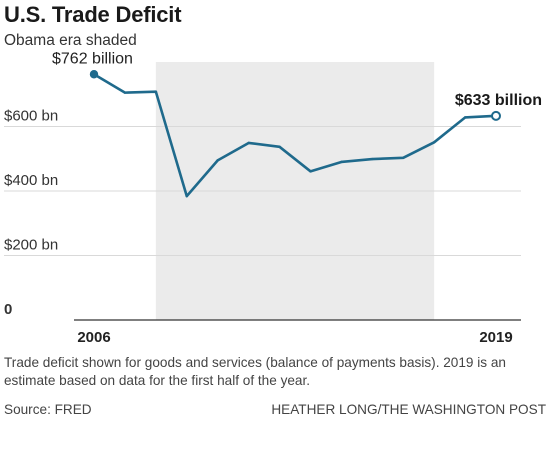 The height and width of the screenshot is (456, 550). Describe the element at coordinates (31, 180) in the screenshot. I see `y-tick-label: $400 bn` at that location.